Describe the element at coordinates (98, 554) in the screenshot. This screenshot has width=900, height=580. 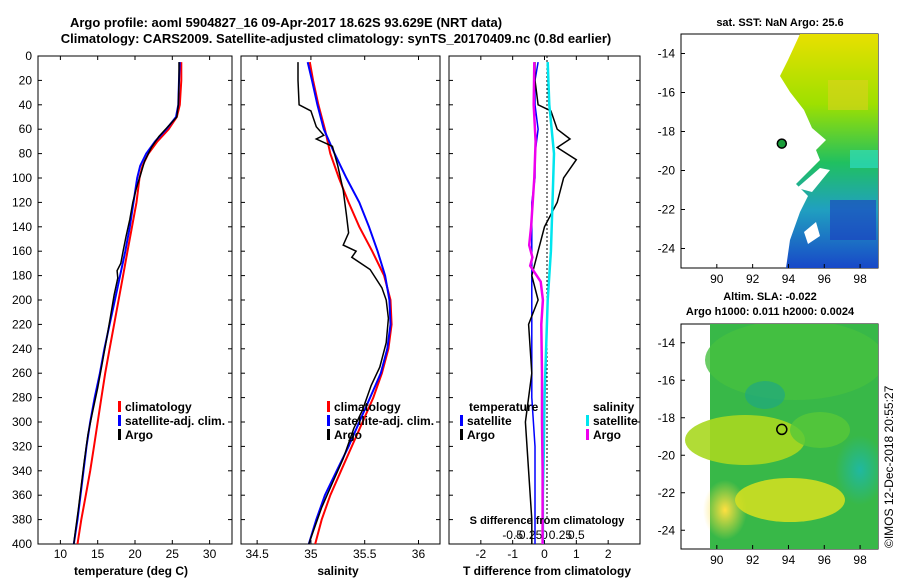
I see `x-tick-label: 15` at that location.